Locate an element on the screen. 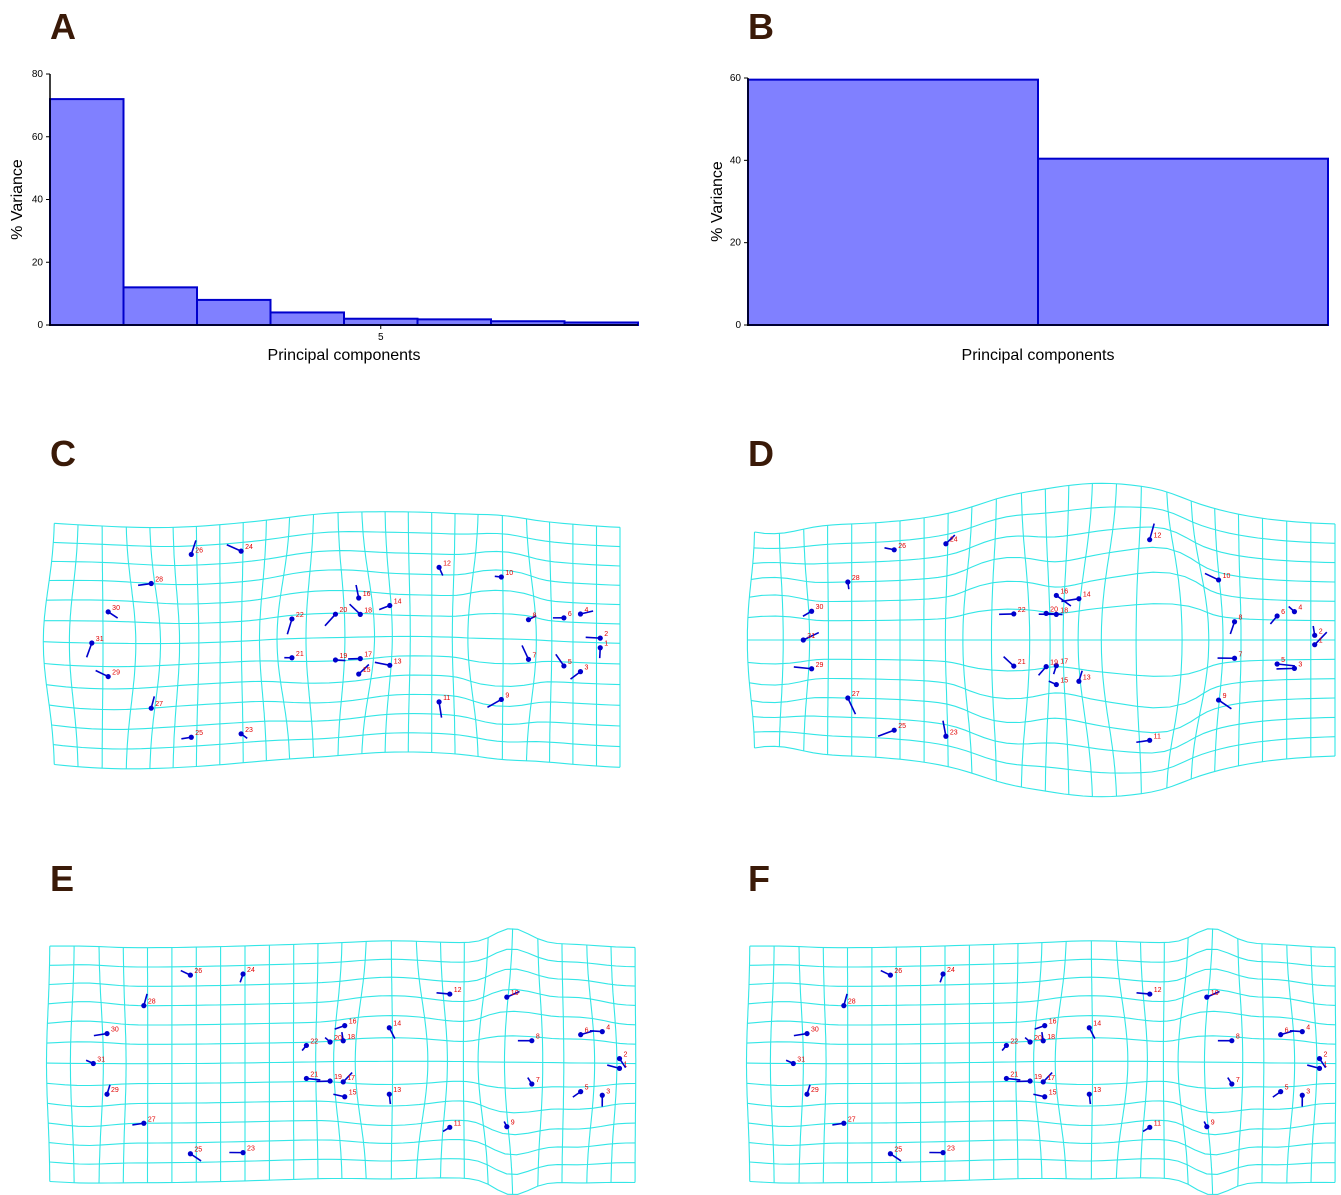  x-tick-label: 5 is located at coordinates (381, 337).